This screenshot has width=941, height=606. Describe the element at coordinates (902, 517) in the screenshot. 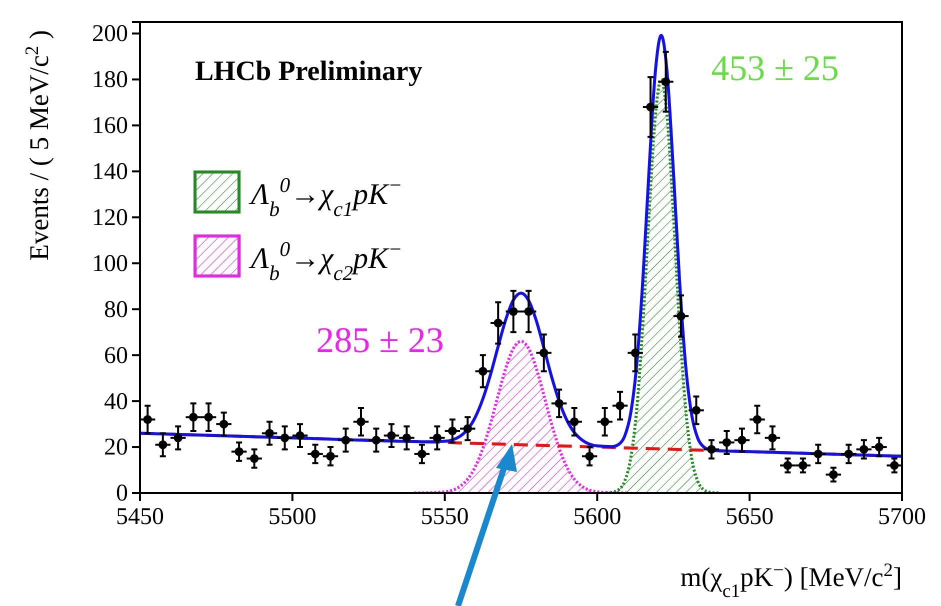

I see `x-tick-label: 5700` at that location.